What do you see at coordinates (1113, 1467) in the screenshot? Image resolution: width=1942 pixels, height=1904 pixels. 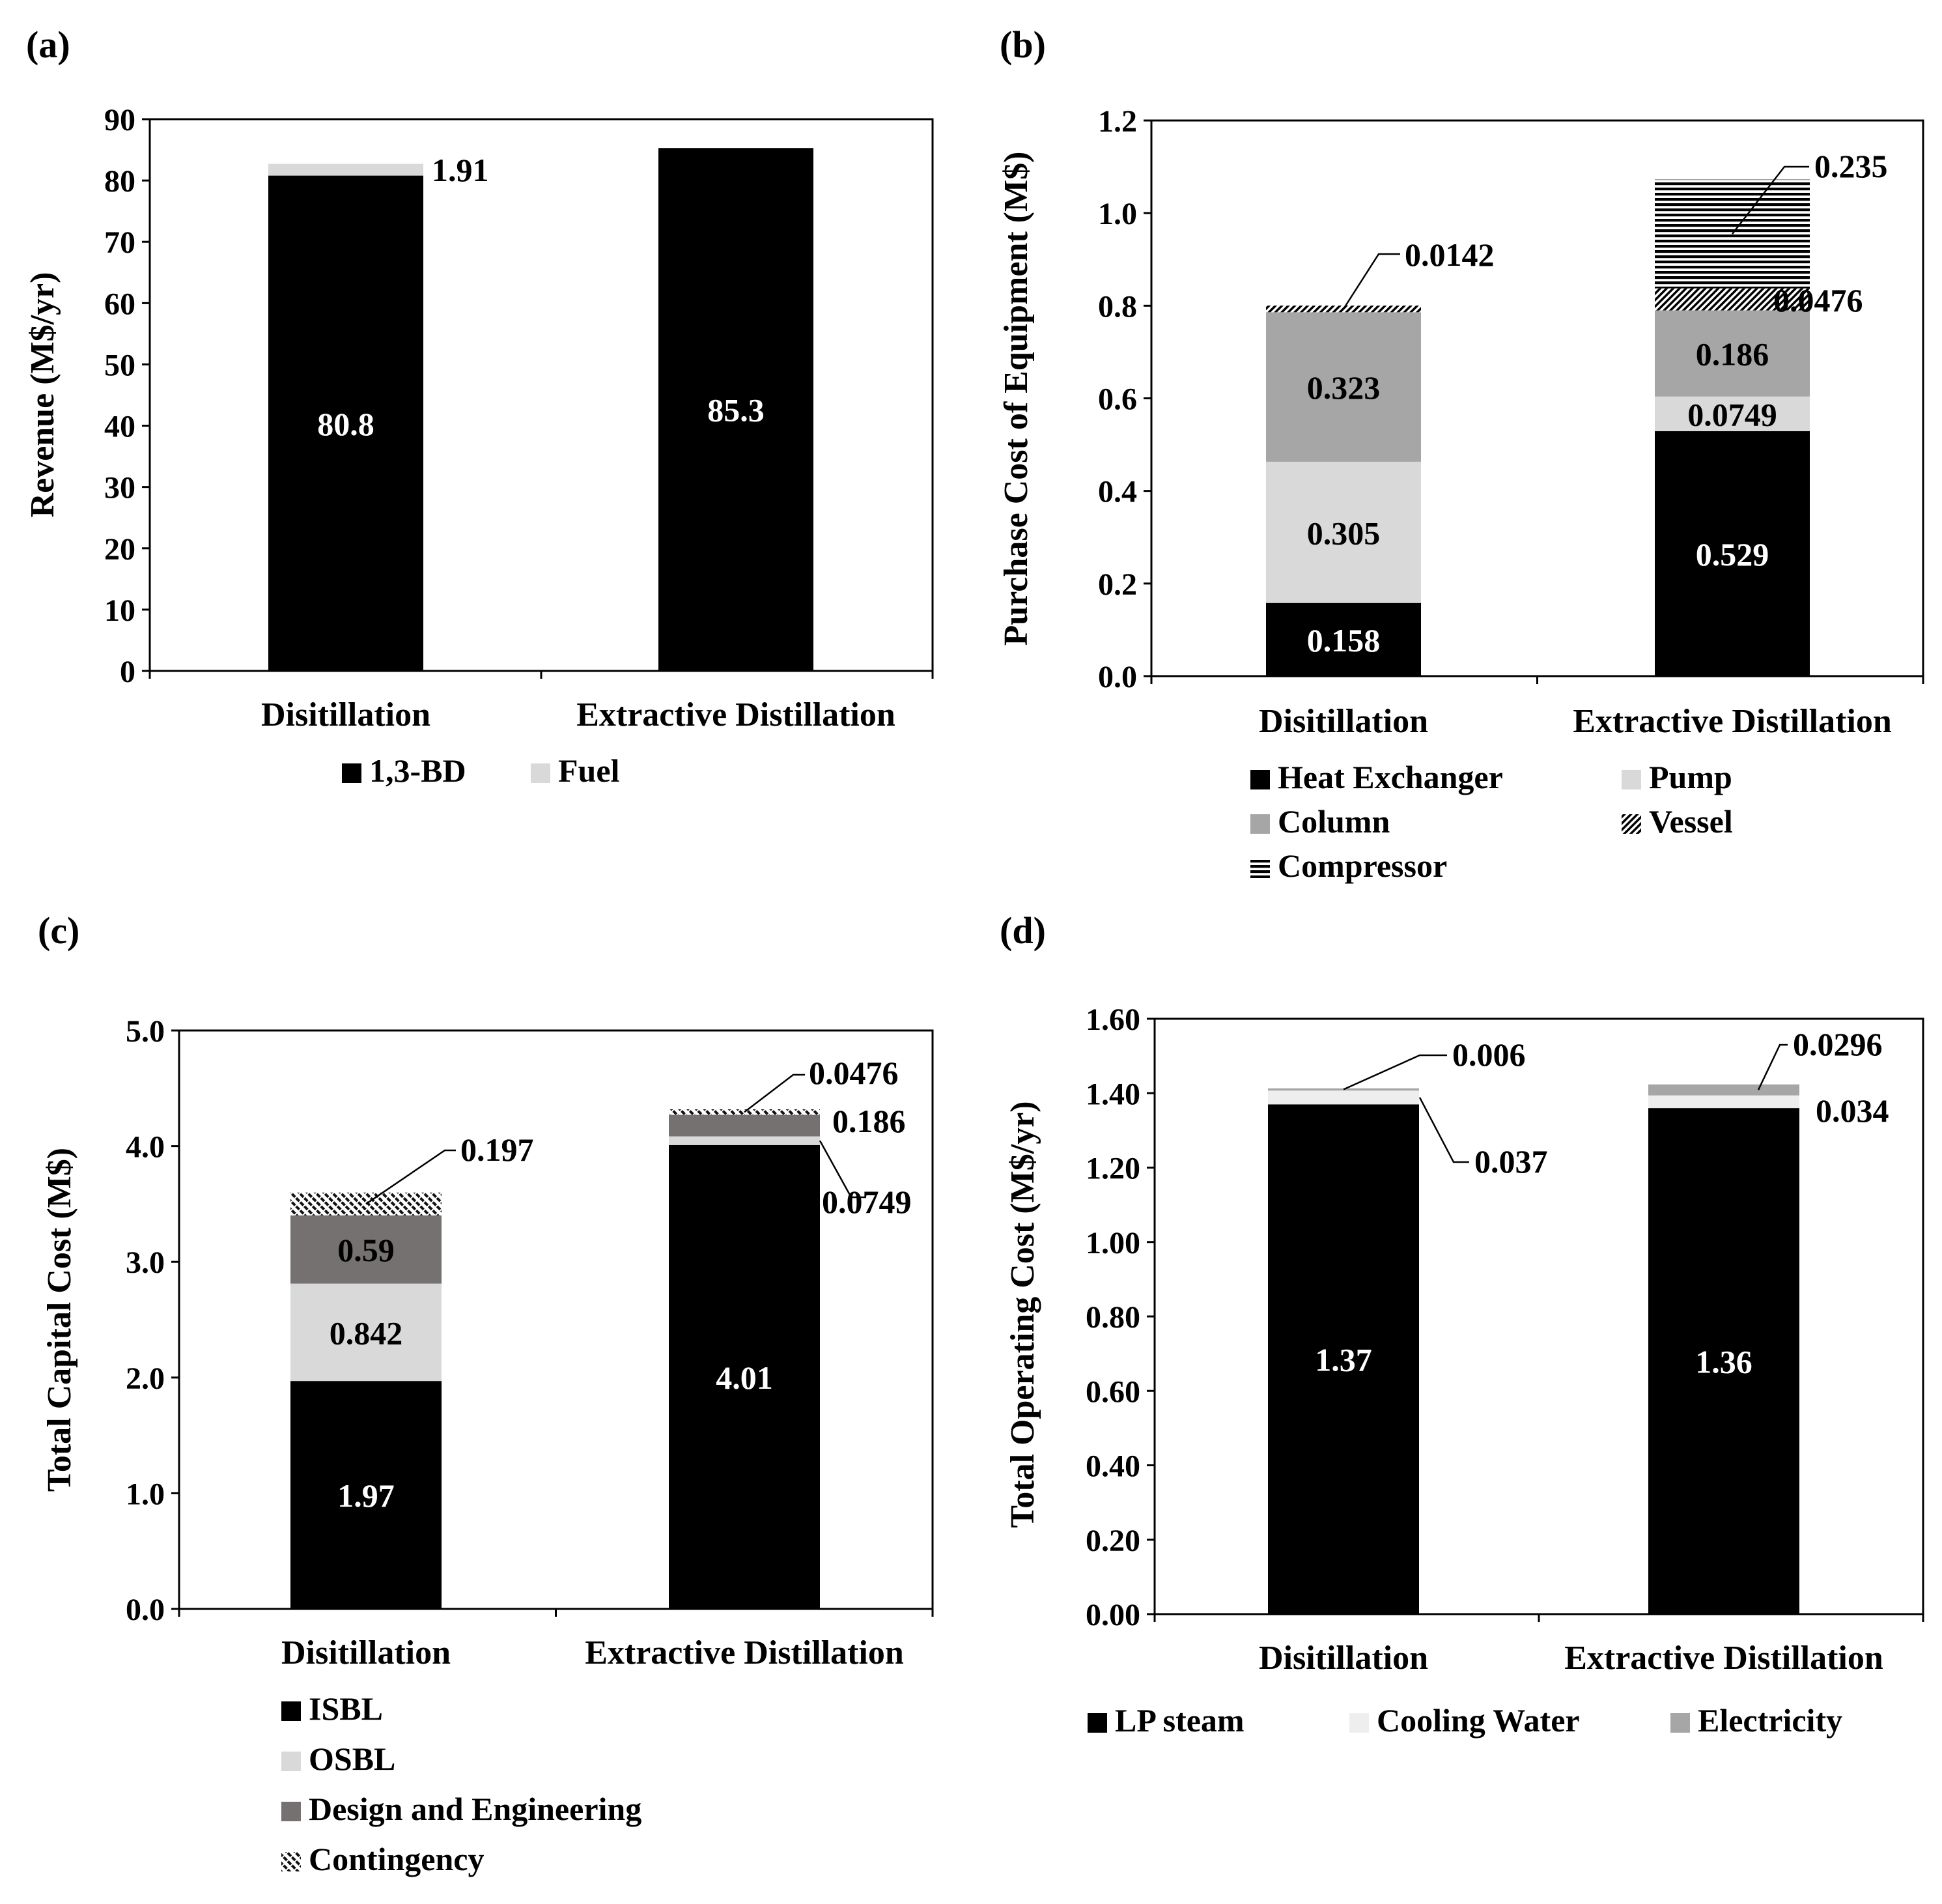 I see `y-tick-label: 0.40` at bounding box center [1113, 1467].